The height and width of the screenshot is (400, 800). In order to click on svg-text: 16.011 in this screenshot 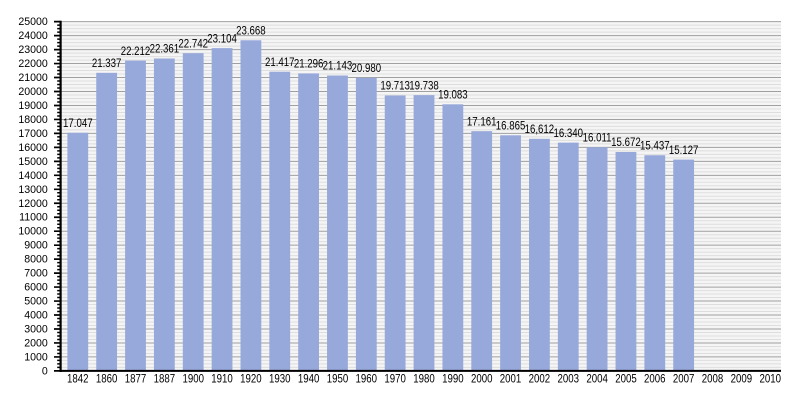, I will do `click(597, 138)`.